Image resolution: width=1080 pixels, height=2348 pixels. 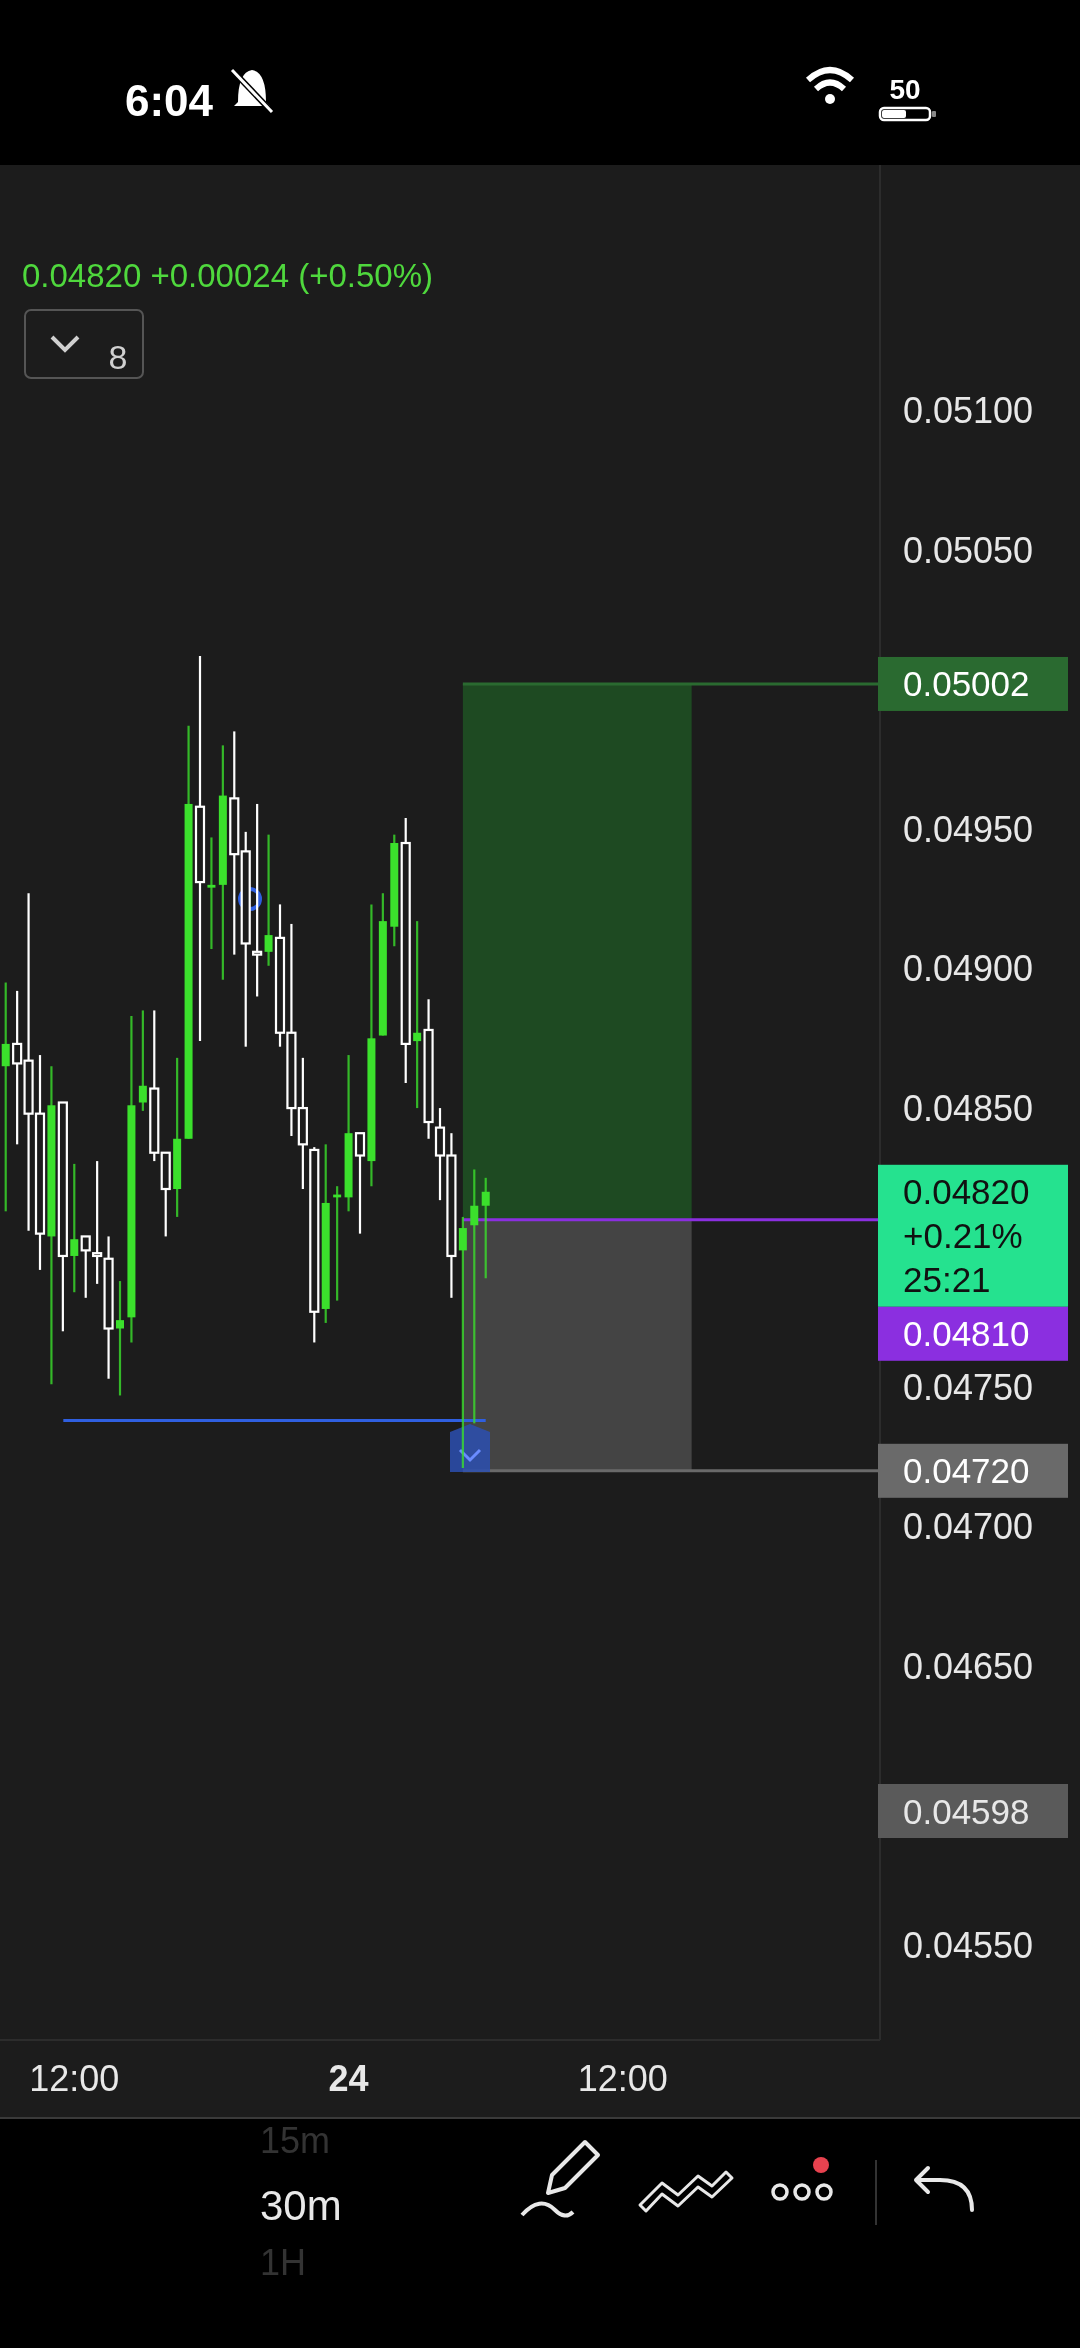 What do you see at coordinates (968, 1666) in the screenshot?
I see `y-tick-label: 0.04650` at bounding box center [968, 1666].